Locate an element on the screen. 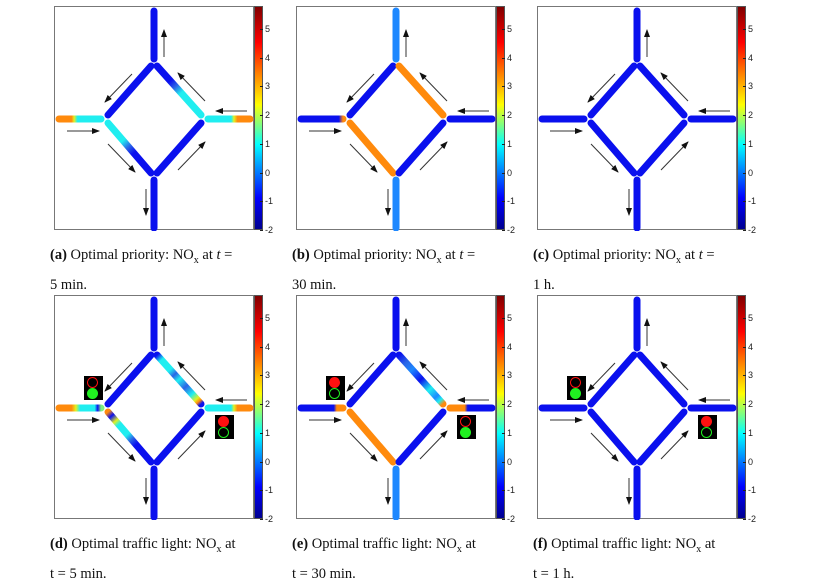 The height and width of the screenshot is (587, 839). caption-line2: t = 1 h. is located at coordinates (553, 574).